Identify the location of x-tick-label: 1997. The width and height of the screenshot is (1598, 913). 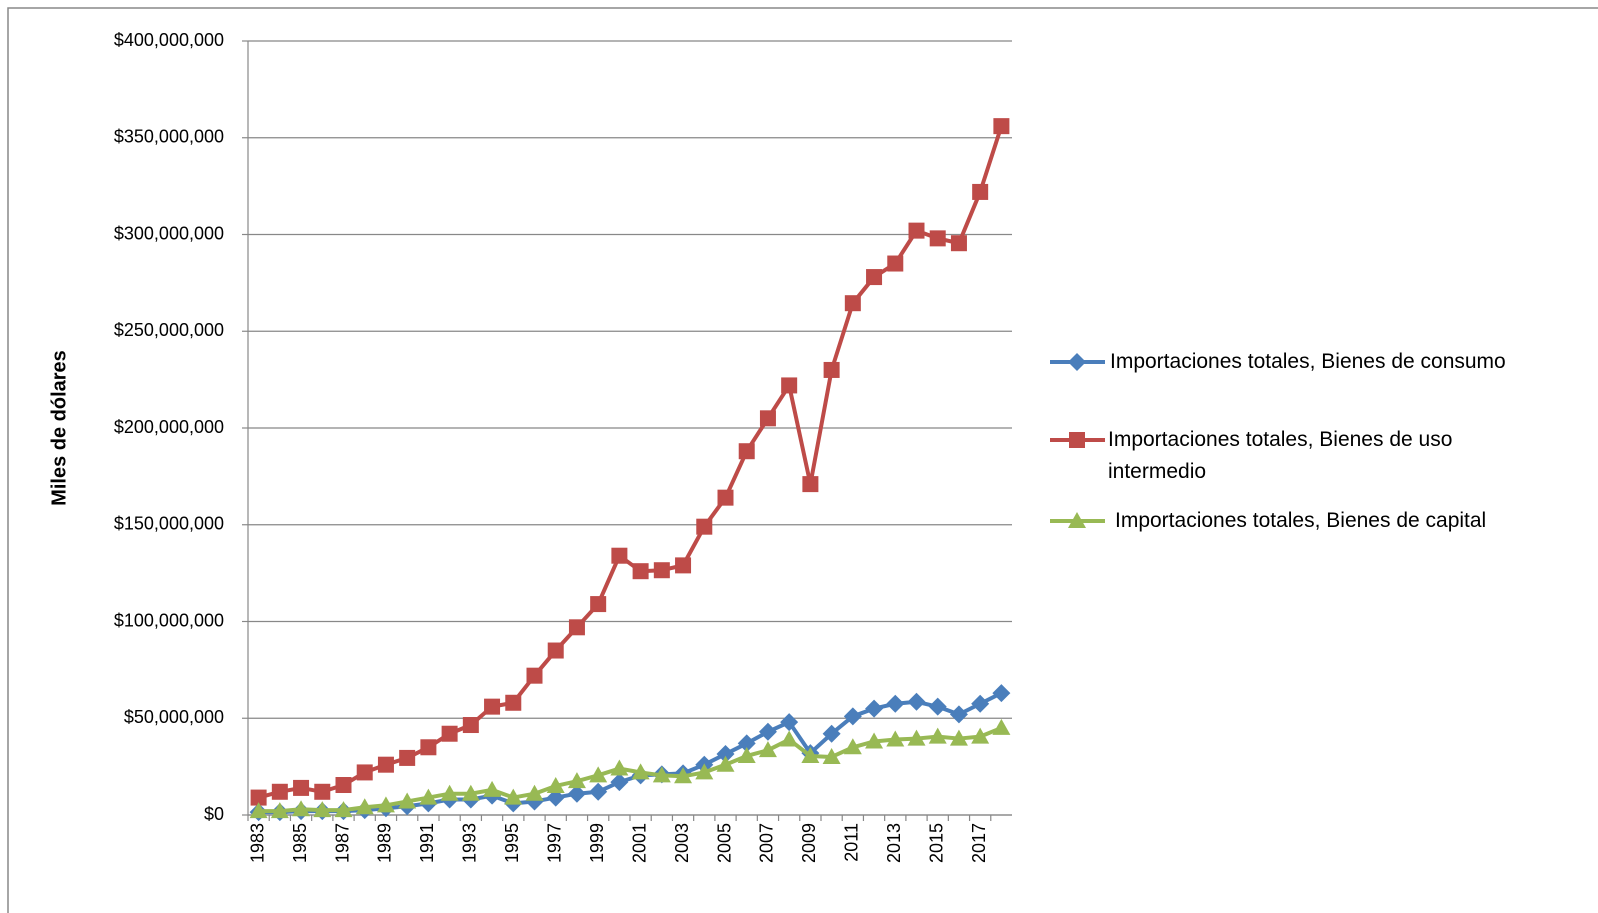
(554, 843).